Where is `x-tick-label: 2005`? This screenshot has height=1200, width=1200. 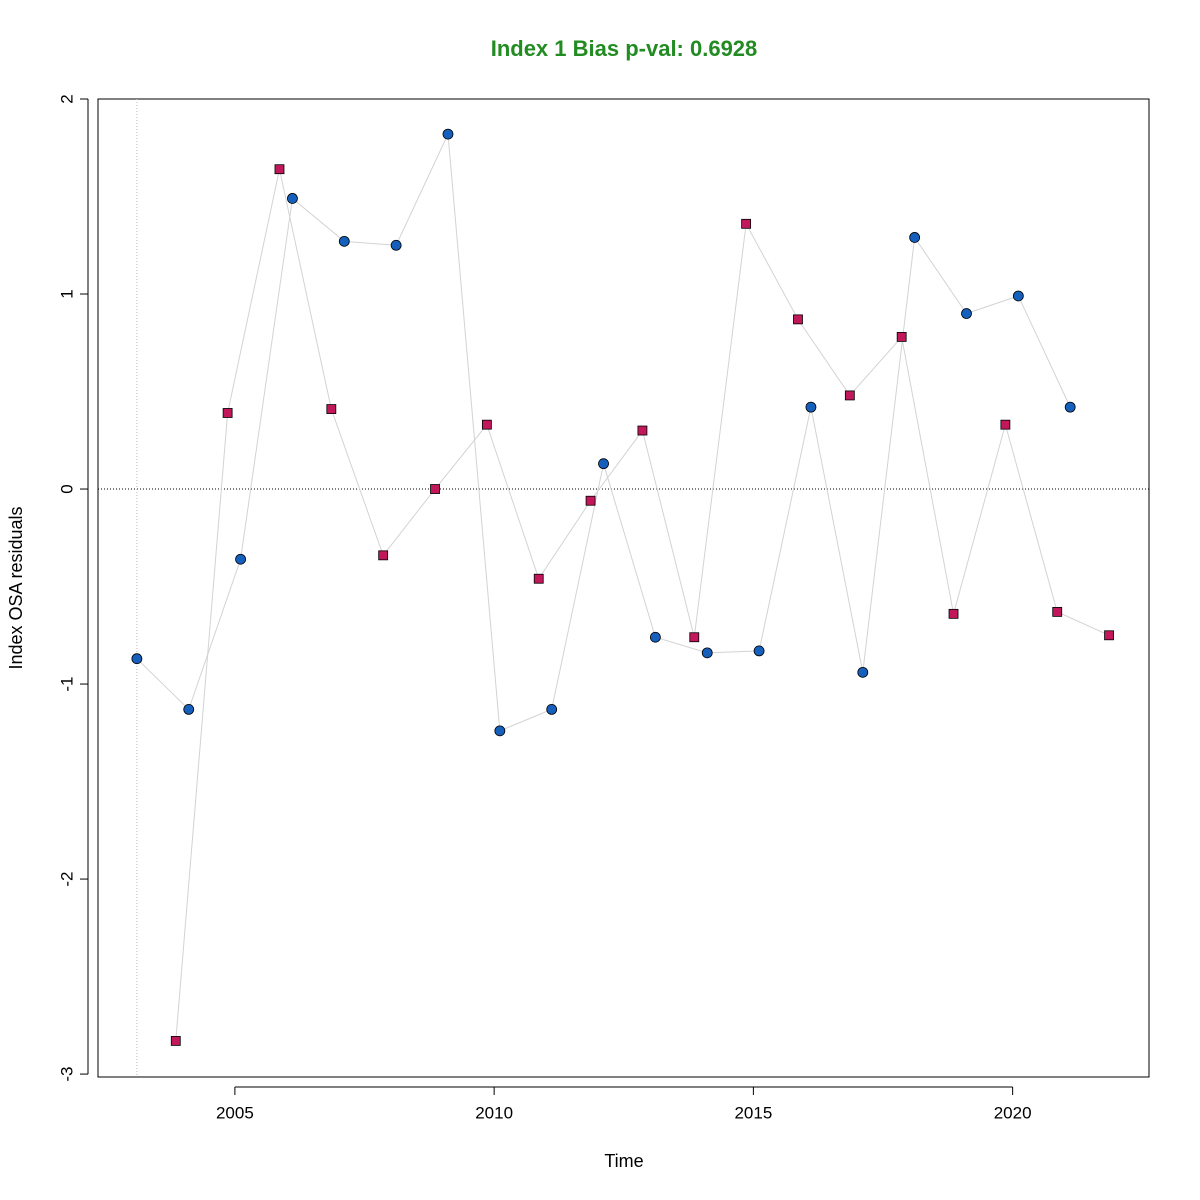 x-tick-label: 2005 is located at coordinates (235, 1112).